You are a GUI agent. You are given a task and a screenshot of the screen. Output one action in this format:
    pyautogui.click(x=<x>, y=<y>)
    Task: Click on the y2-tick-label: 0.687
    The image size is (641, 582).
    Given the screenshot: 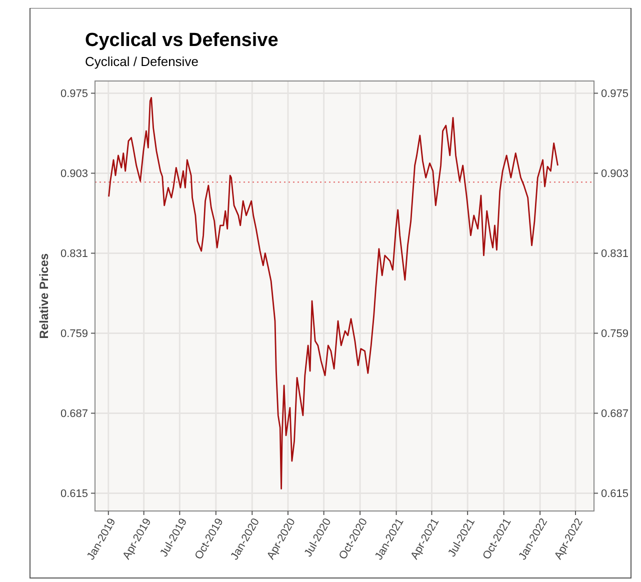 What is the action you would take?
    pyautogui.click(x=615, y=414)
    